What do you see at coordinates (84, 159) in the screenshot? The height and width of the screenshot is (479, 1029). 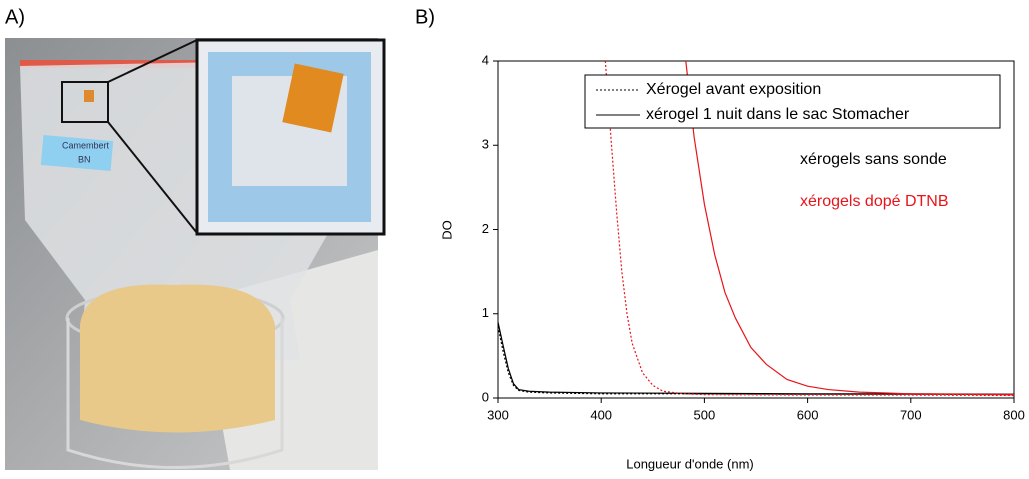 I see `photo-label: BN` at bounding box center [84, 159].